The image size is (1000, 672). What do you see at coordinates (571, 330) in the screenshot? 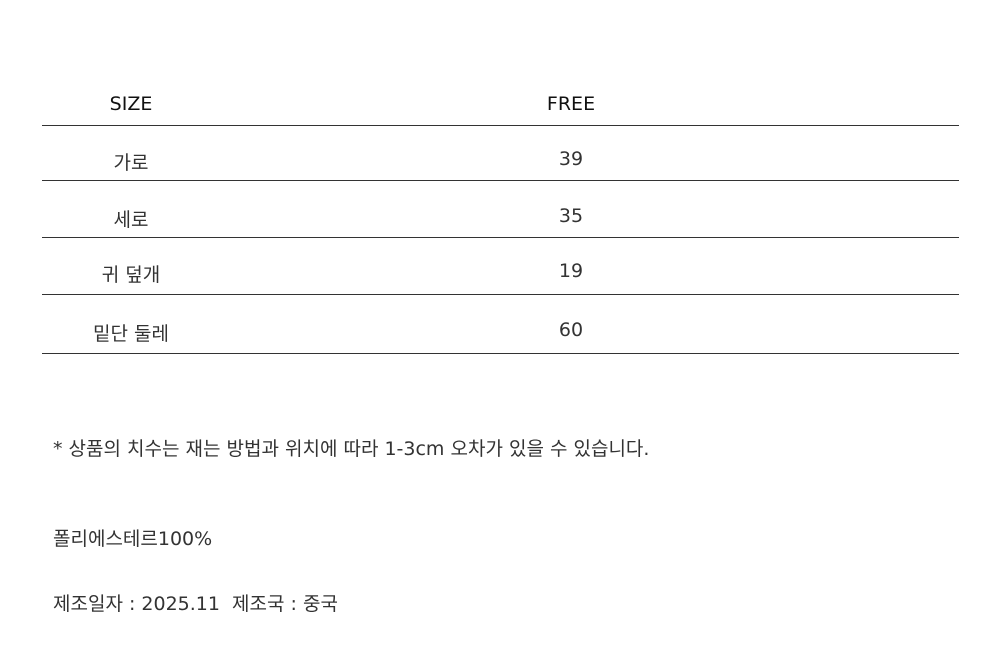
I see `row-value: 60` at bounding box center [571, 330].